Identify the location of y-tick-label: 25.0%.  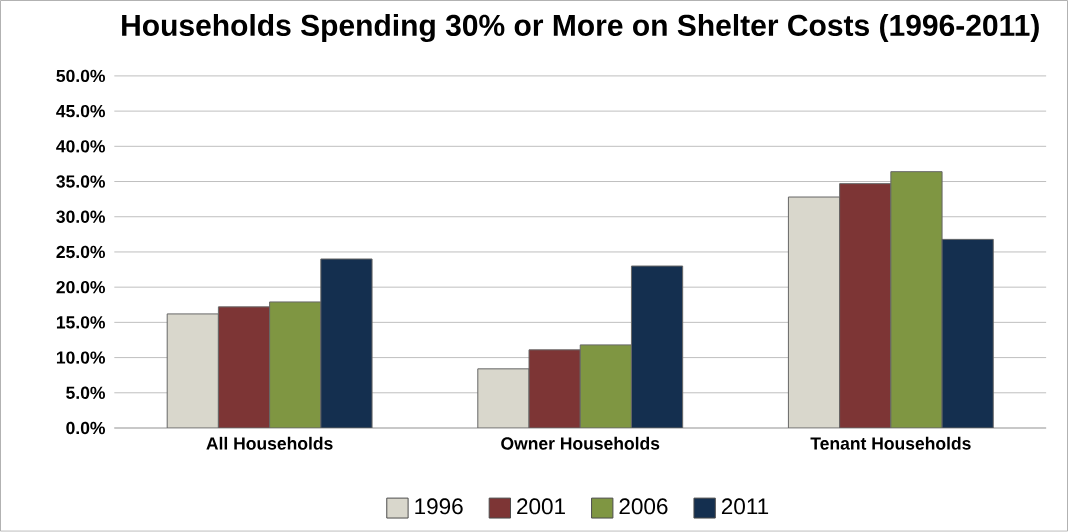
(81, 252).